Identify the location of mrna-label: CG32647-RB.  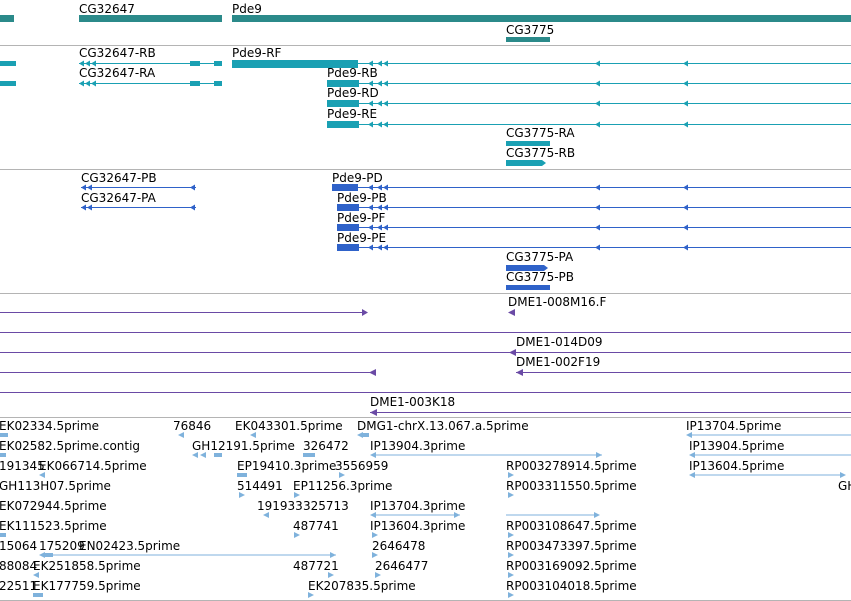
(117, 53).